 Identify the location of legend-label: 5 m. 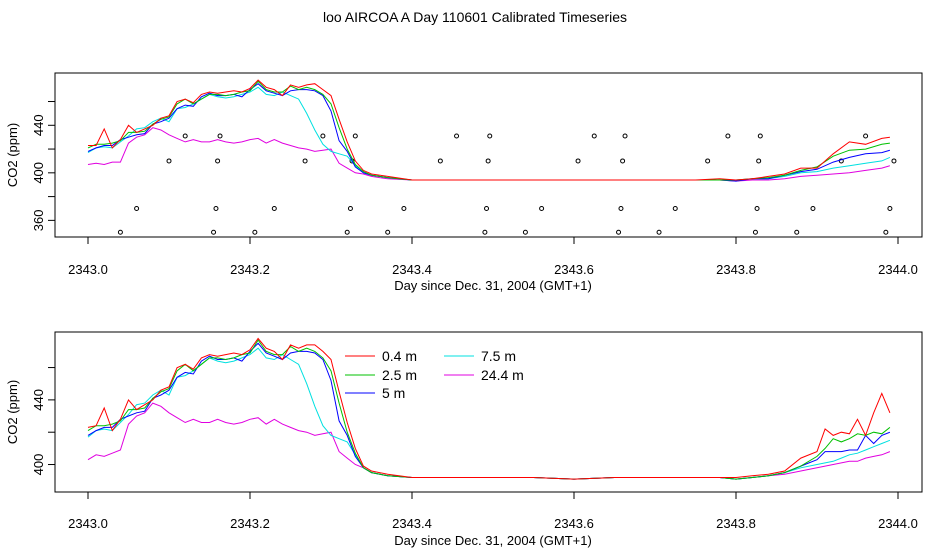
(393, 393).